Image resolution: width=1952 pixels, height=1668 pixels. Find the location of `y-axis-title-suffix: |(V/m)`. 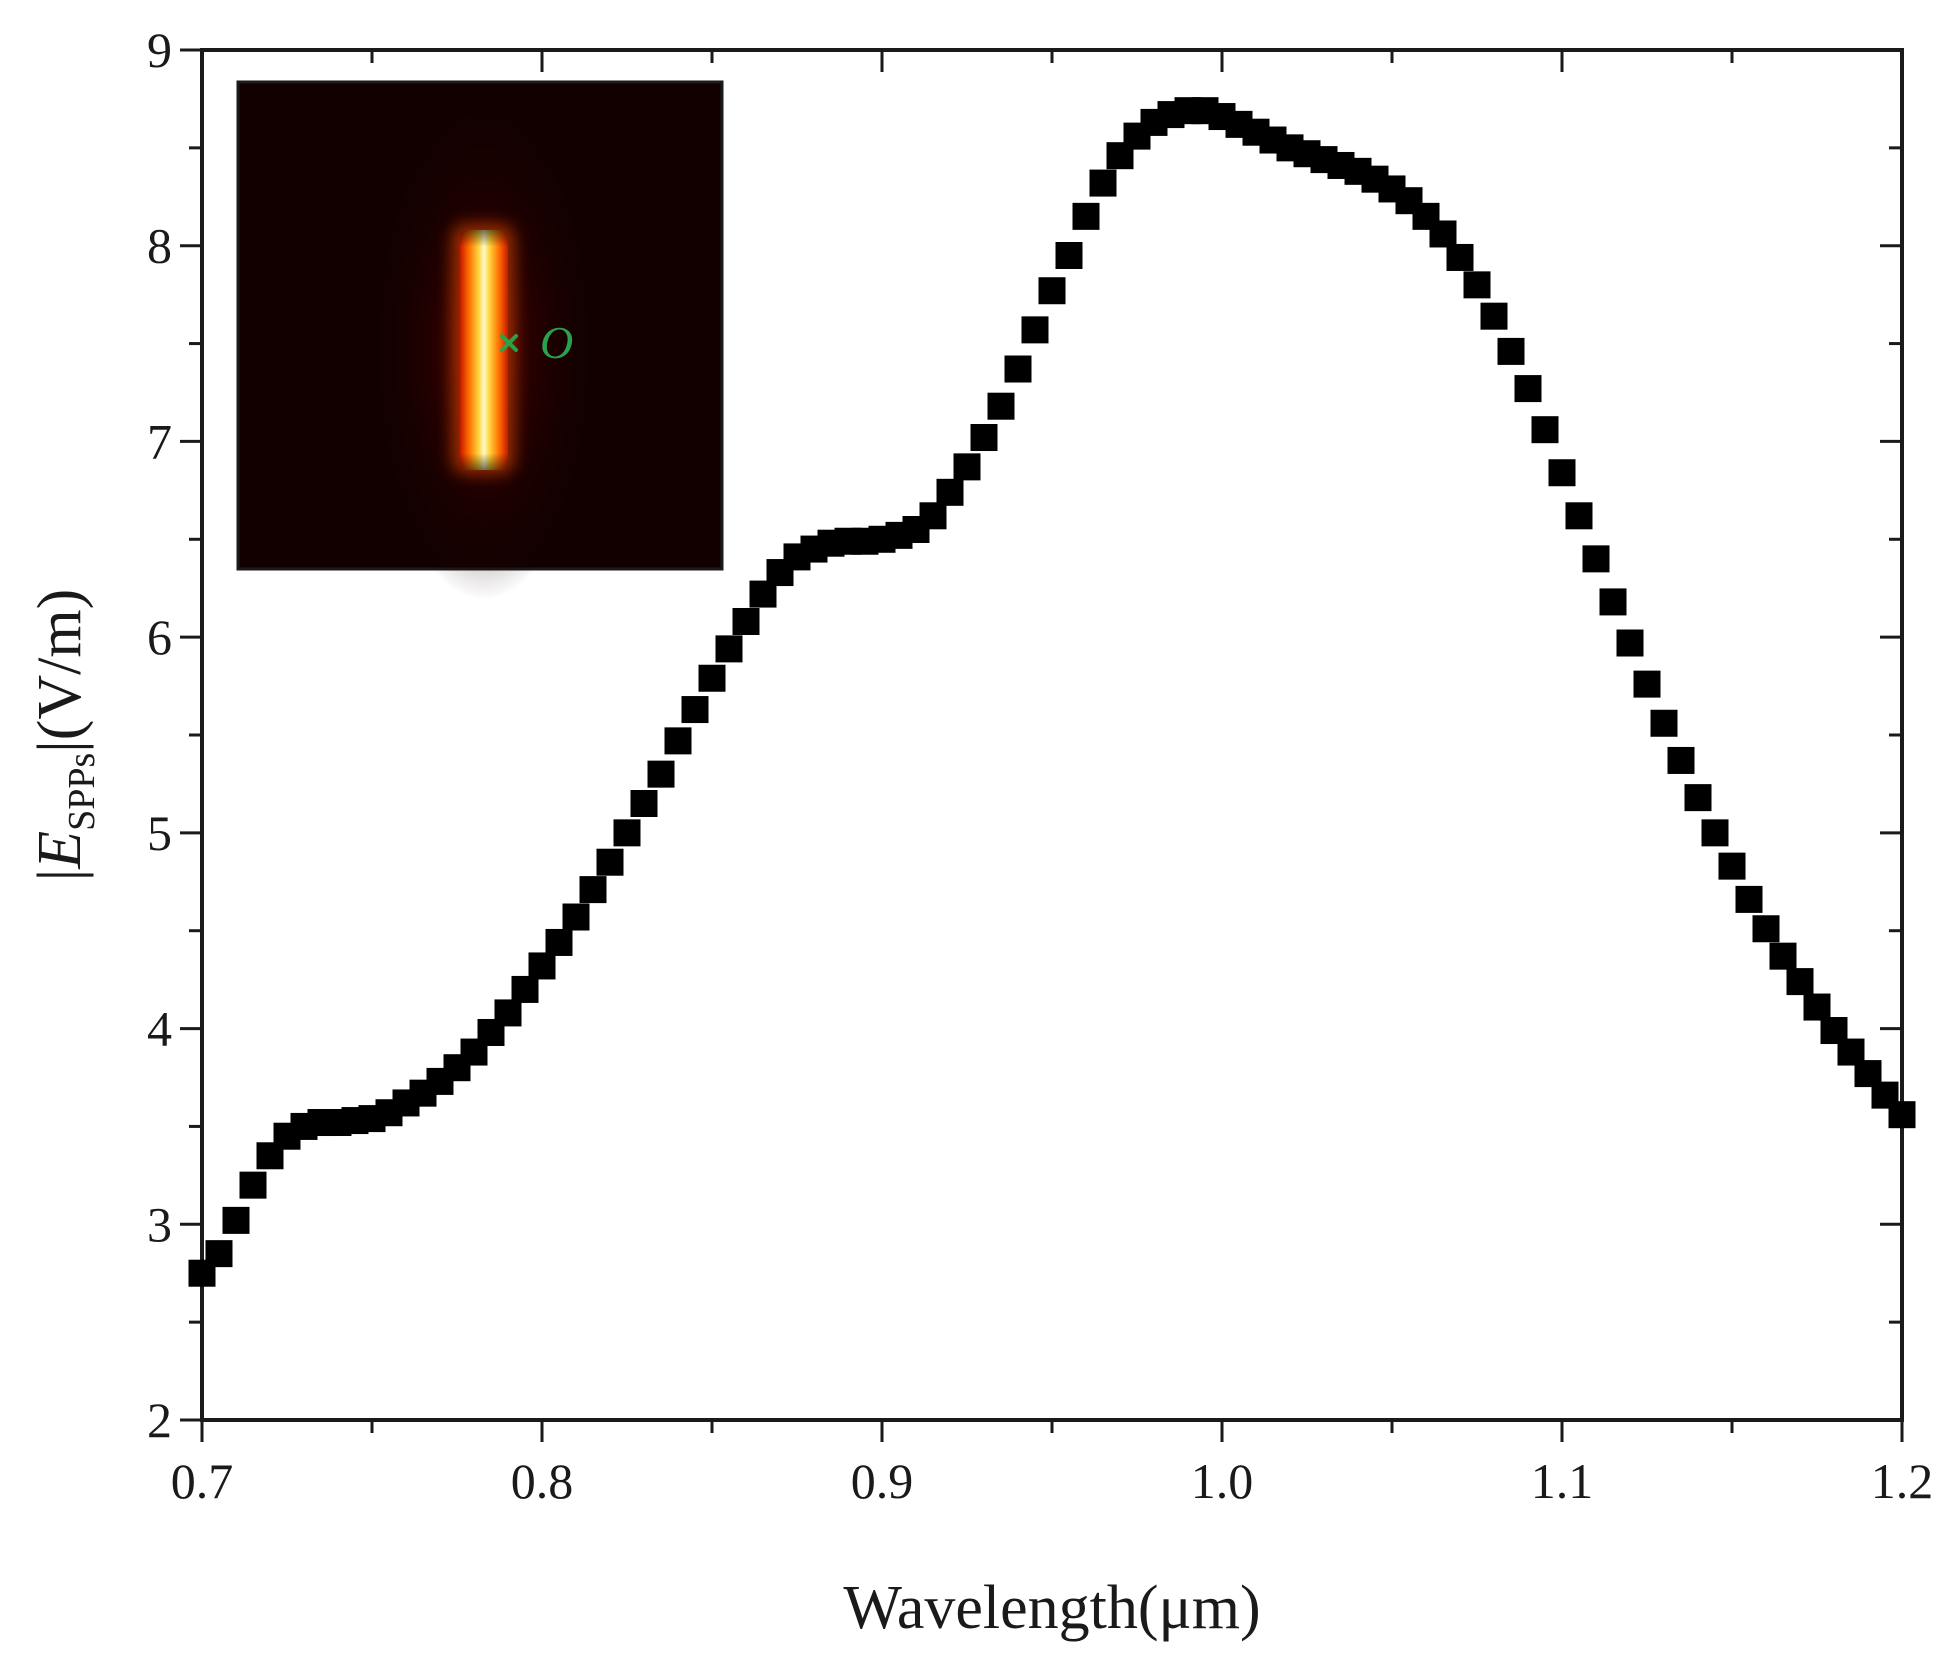

y-axis-title-suffix: |(V/m) is located at coordinates (60, 671).